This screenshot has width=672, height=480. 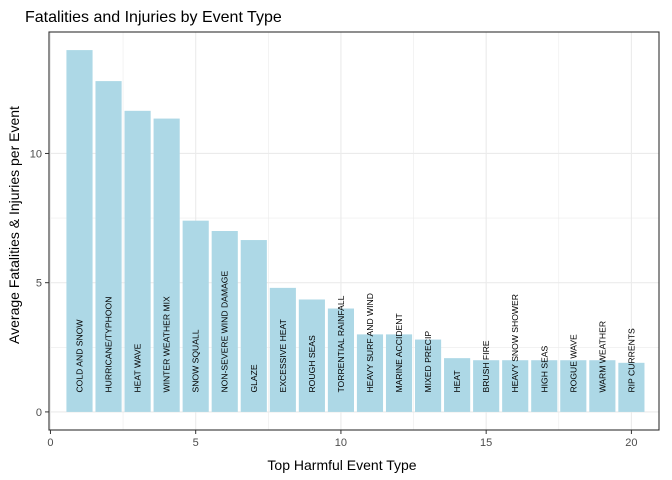 What do you see at coordinates (341, 343) in the screenshot?
I see `bar-label: TORRENTIAL RAINFALL` at bounding box center [341, 343].